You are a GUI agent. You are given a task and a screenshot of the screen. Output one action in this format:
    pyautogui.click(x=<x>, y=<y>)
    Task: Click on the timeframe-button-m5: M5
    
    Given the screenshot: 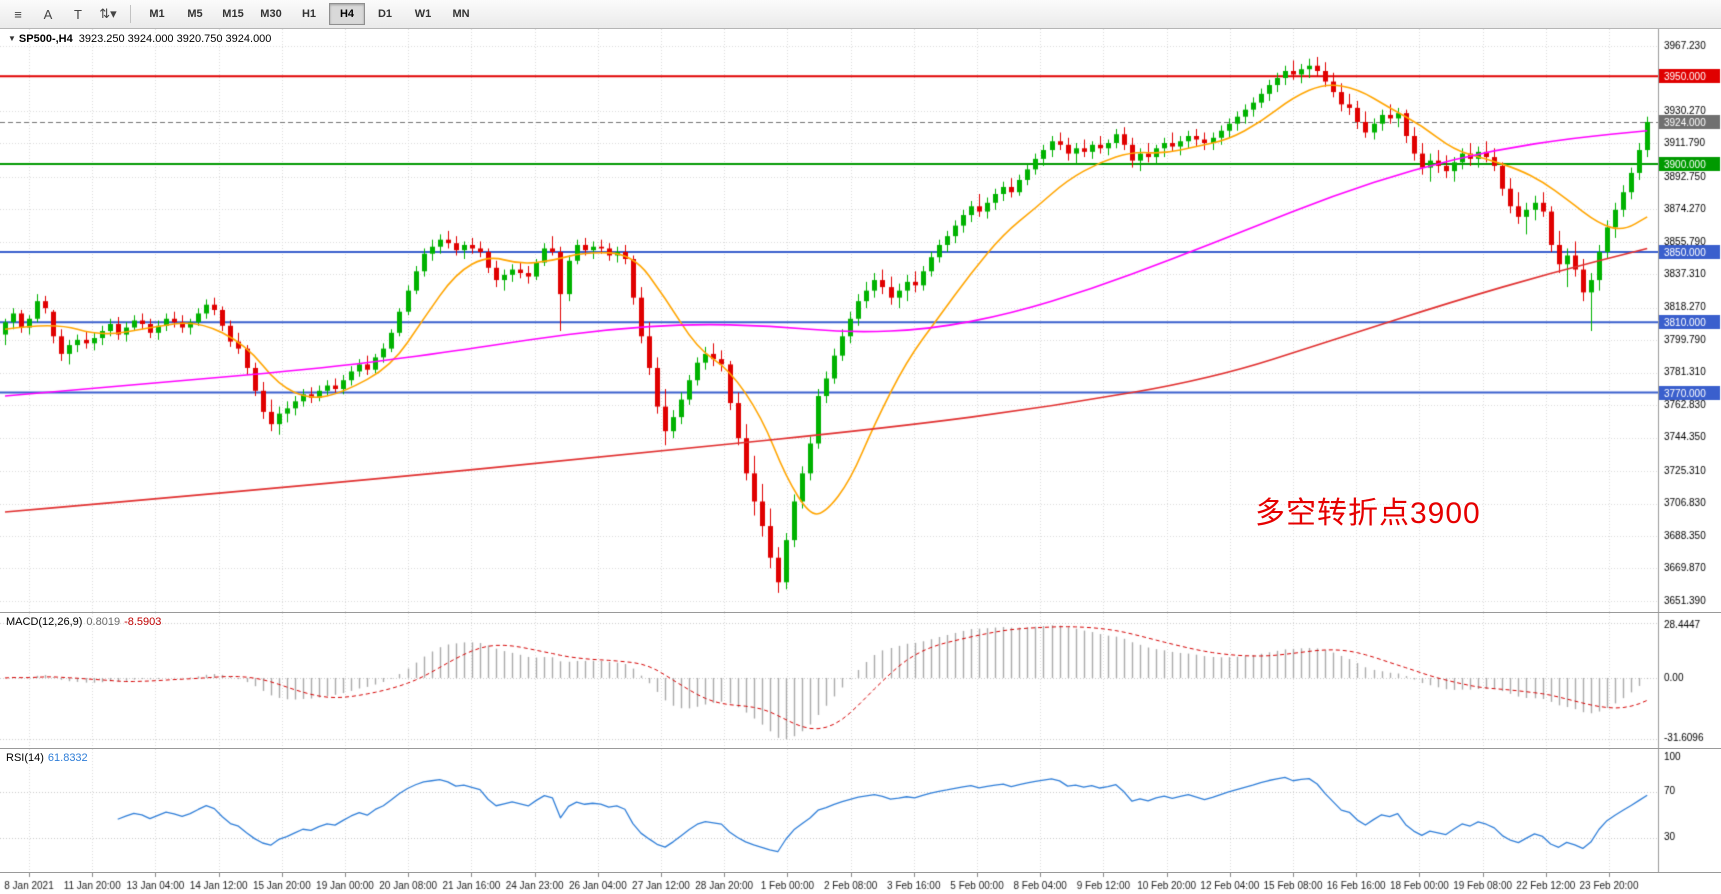 What is the action you would take?
    pyautogui.click(x=195, y=14)
    